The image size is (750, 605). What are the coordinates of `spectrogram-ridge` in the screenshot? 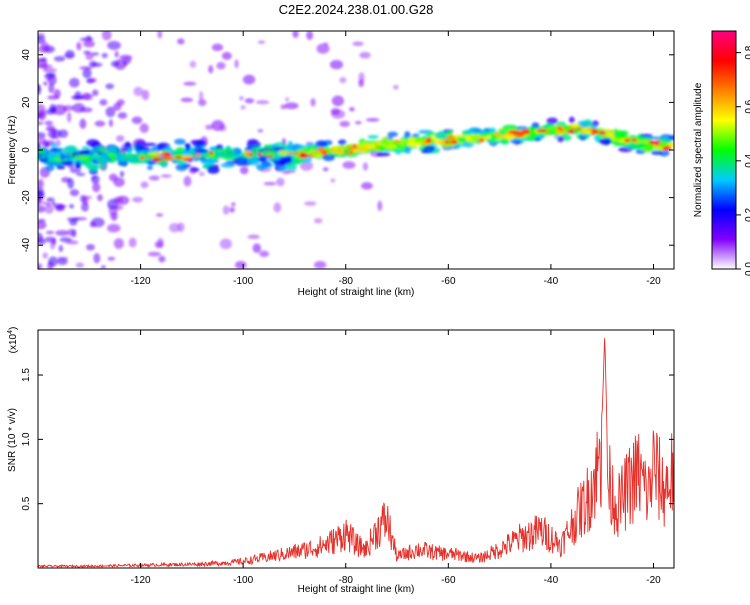 It's located at (356, 145).